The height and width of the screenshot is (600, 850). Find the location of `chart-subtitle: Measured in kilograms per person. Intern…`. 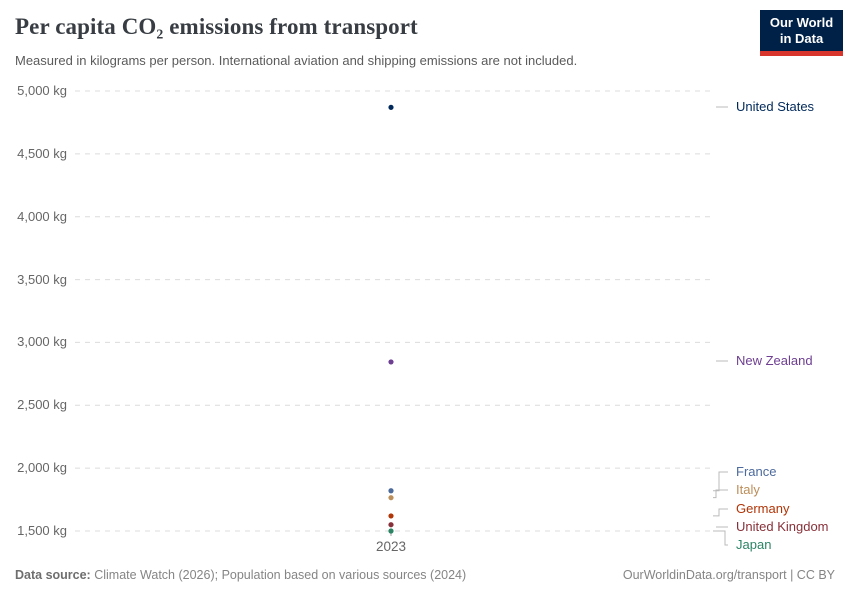

chart-subtitle: Measured in kilograms per person. Intern… is located at coordinates (296, 60).